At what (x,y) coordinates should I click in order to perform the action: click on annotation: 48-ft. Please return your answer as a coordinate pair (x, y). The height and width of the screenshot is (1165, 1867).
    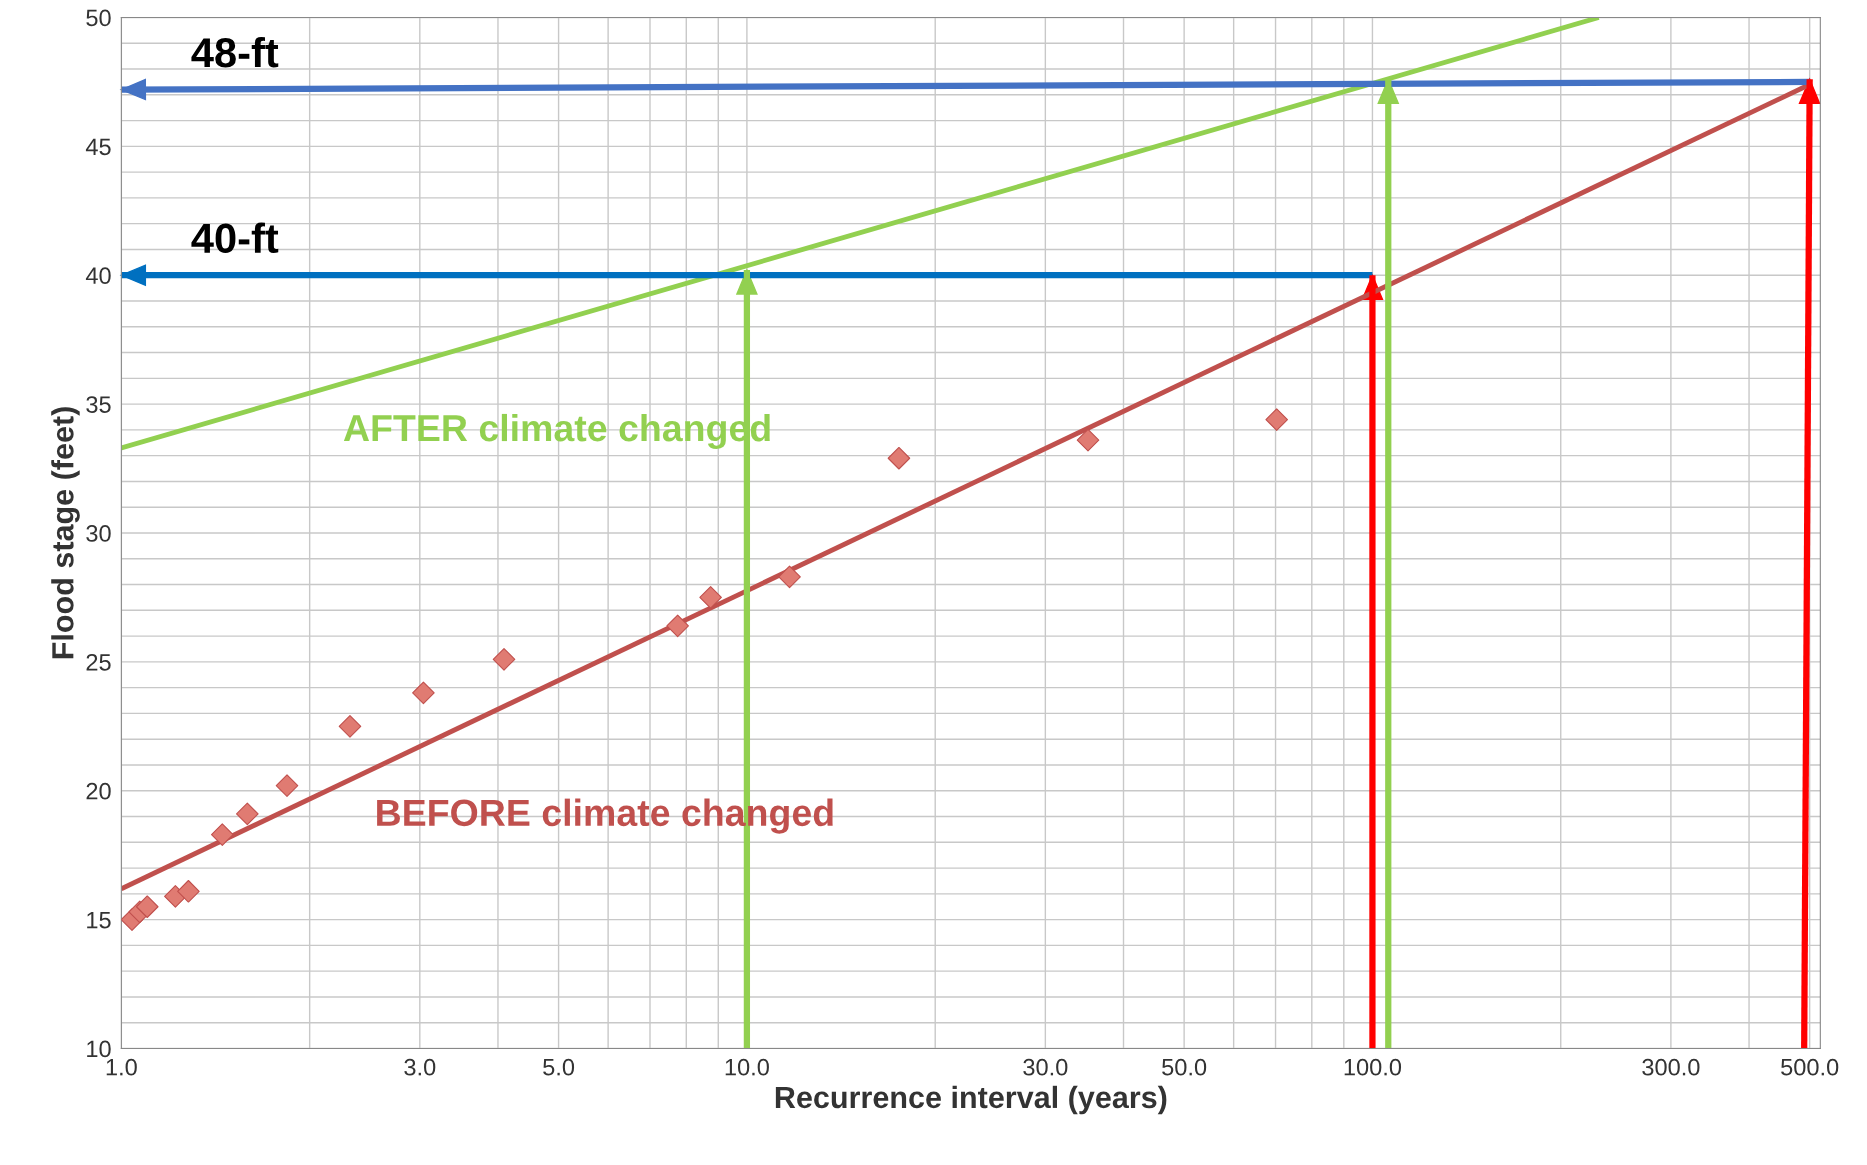
    Looking at the image, I should click on (235, 52).